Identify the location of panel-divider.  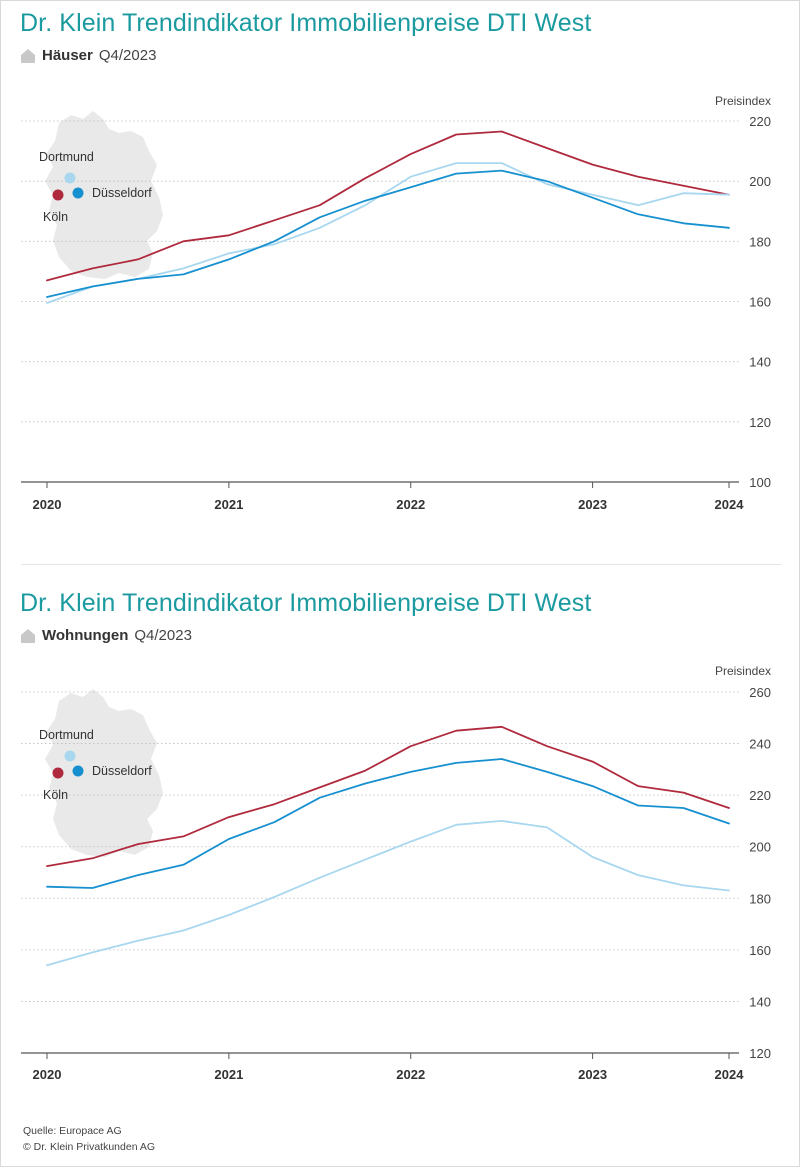
(401, 564).